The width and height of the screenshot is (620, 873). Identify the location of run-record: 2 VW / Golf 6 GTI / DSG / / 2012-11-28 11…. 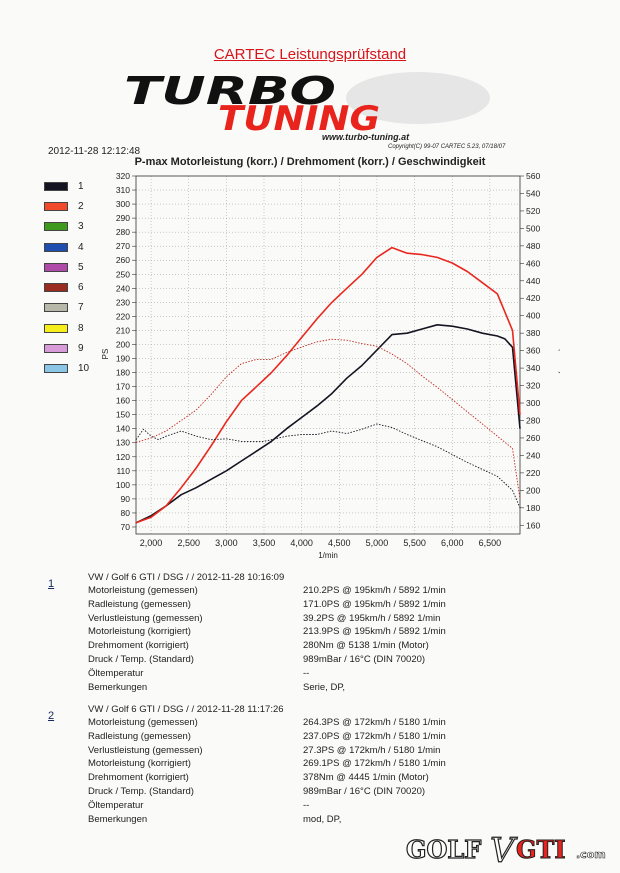
(308, 769).